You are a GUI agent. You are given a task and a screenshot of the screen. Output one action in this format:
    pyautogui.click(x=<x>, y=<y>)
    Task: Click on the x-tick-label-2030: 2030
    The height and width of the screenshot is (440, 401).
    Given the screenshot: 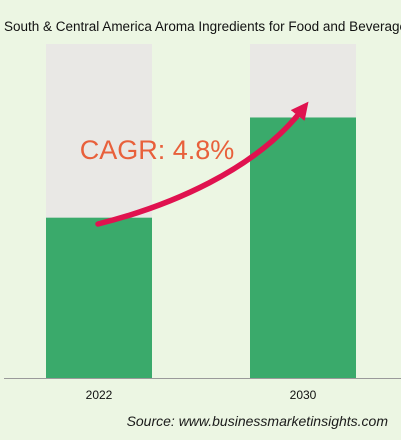 What is the action you would take?
    pyautogui.click(x=303, y=395)
    